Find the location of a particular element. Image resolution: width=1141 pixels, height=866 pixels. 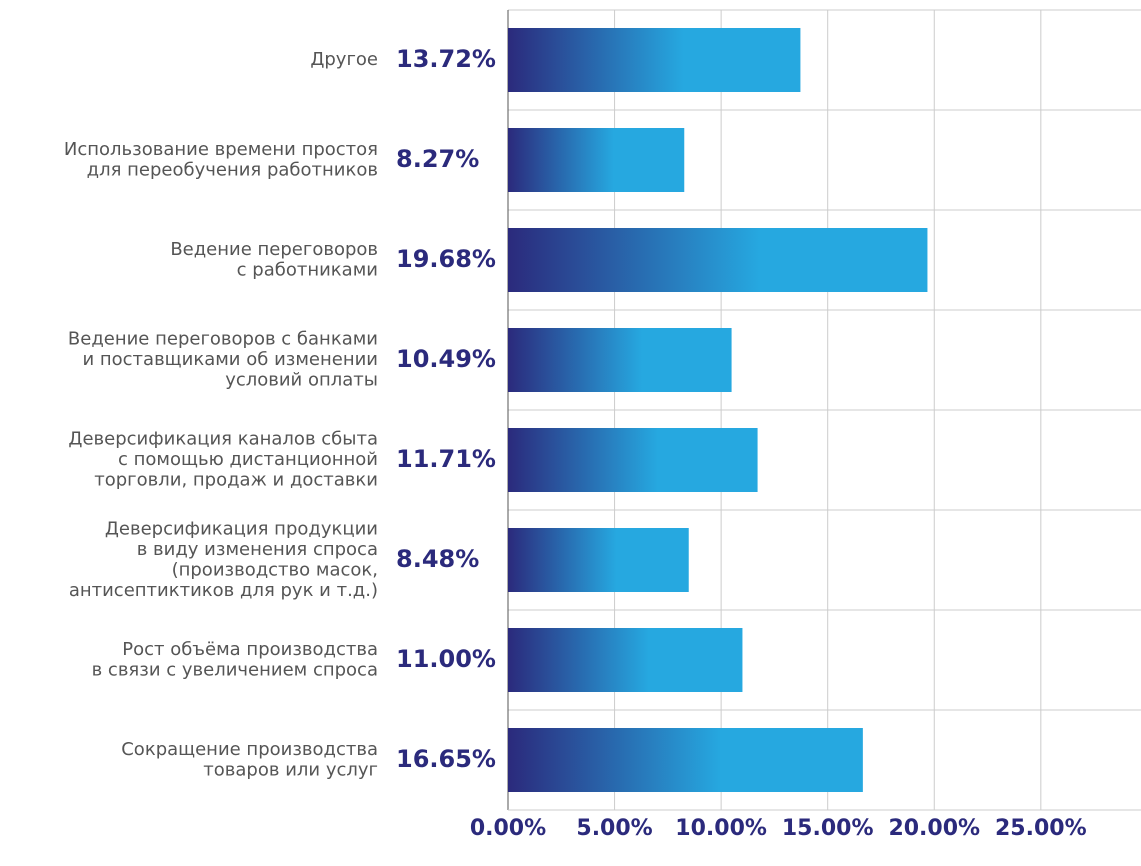

x-tick-label: 5.00% is located at coordinates (614, 828).